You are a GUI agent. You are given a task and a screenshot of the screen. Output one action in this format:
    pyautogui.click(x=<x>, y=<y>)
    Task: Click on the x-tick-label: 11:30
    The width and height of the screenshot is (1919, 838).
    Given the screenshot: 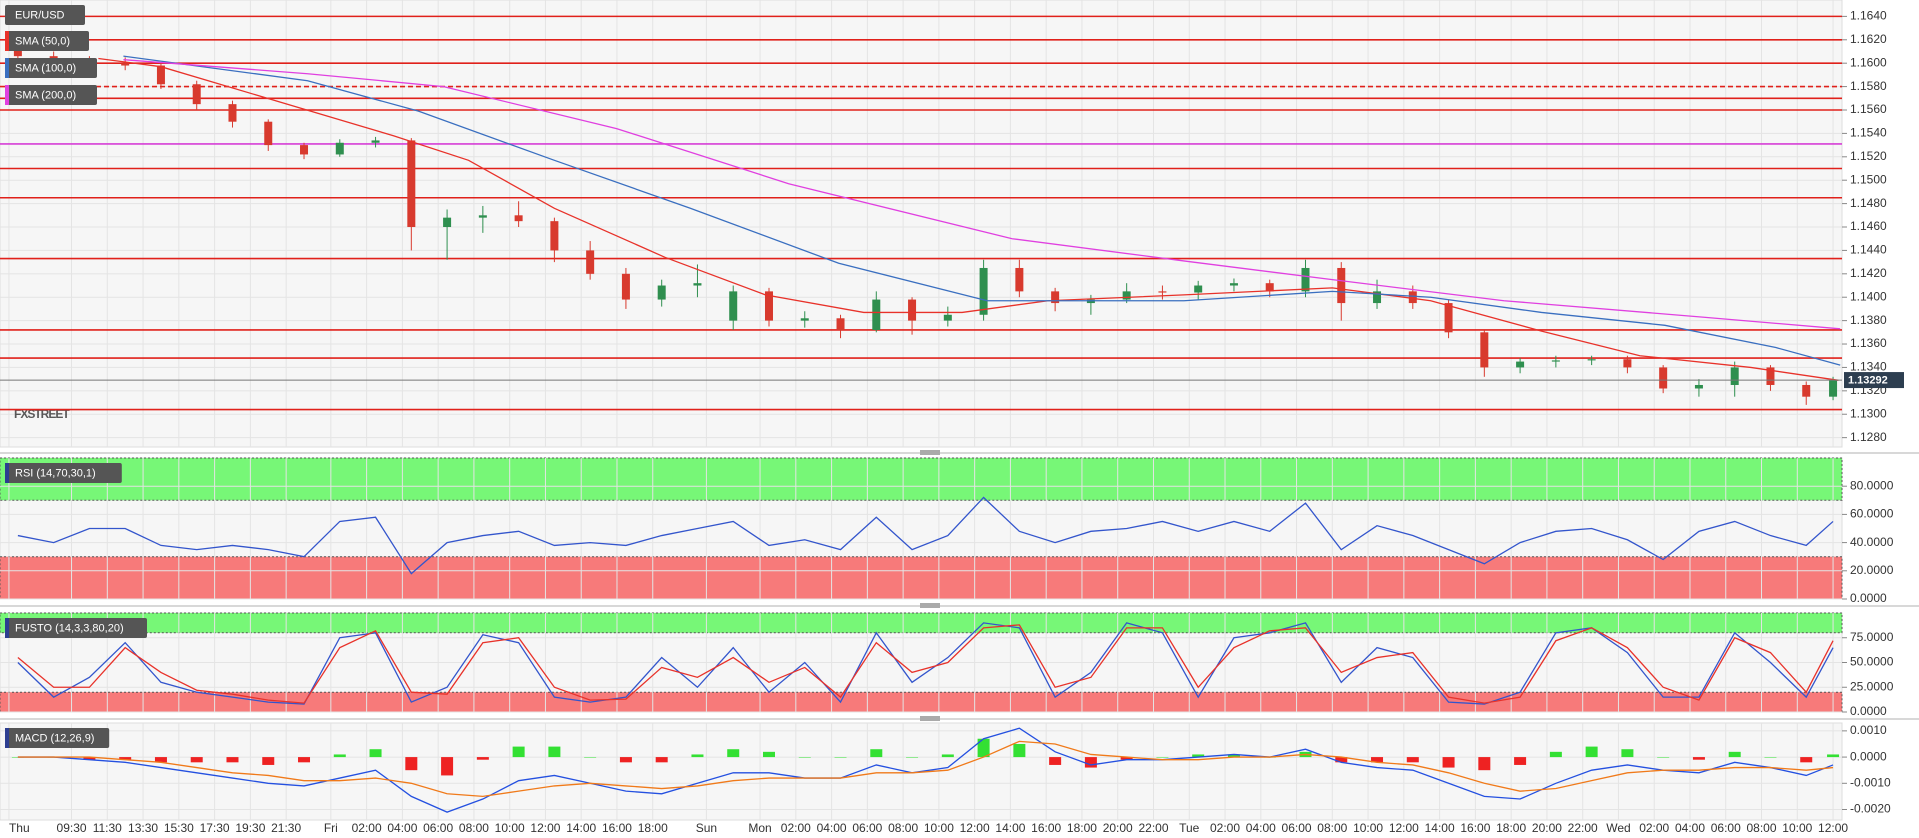 What is the action you would take?
    pyautogui.click(x=107, y=828)
    